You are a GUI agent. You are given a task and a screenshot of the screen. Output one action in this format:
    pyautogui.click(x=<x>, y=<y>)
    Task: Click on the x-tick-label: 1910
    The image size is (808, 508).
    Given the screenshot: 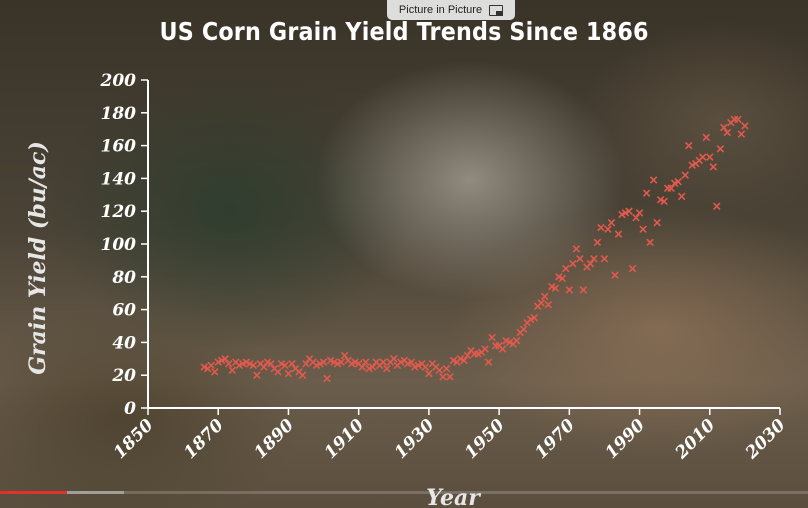 What is the action you would take?
    pyautogui.click(x=345, y=439)
    